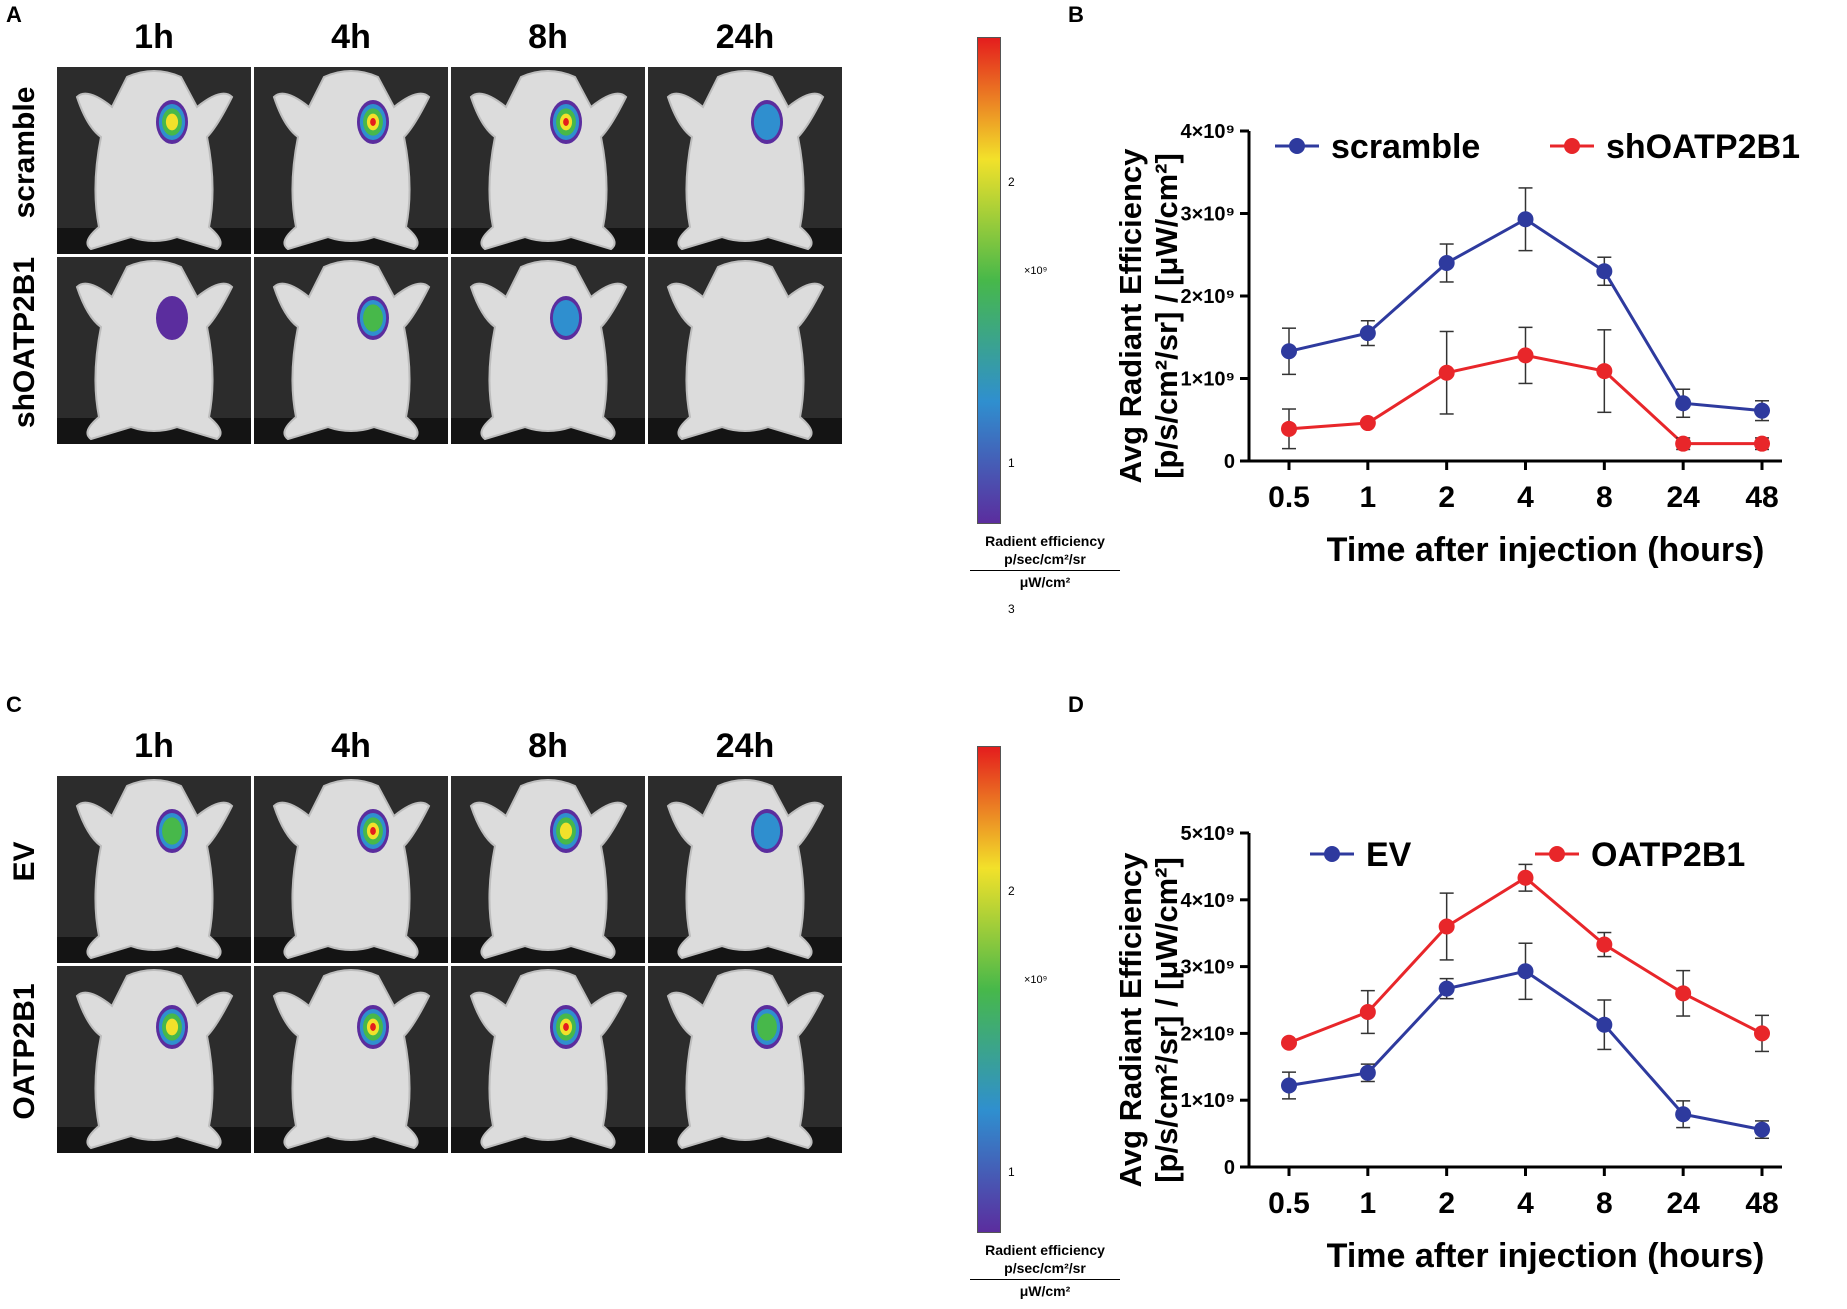  Describe the element at coordinates (1076, 14) in the screenshot. I see `panel-letter-b: B` at that location.